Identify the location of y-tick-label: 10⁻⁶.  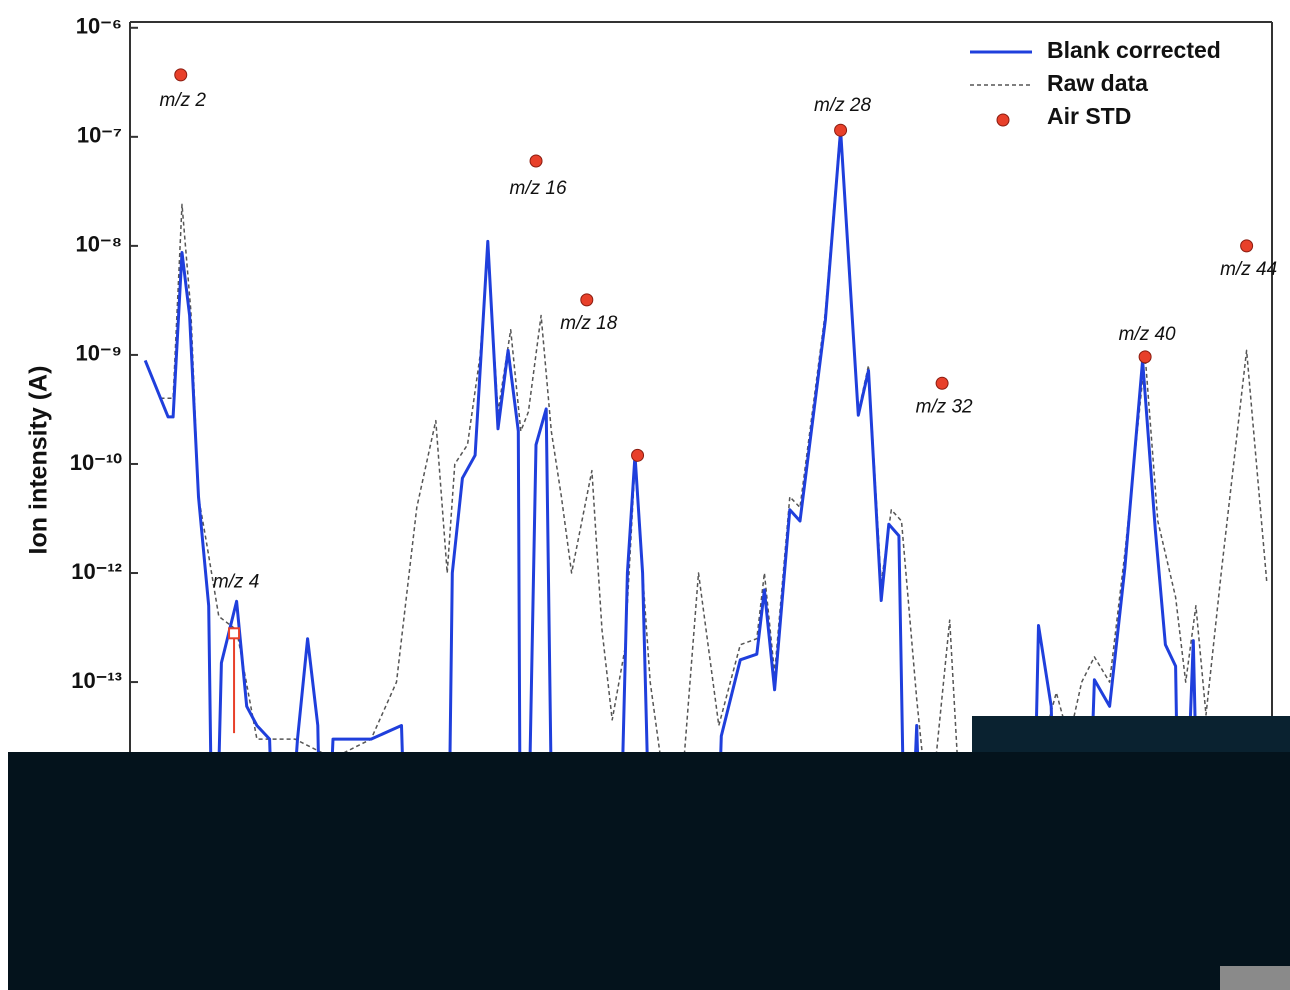
(99, 26).